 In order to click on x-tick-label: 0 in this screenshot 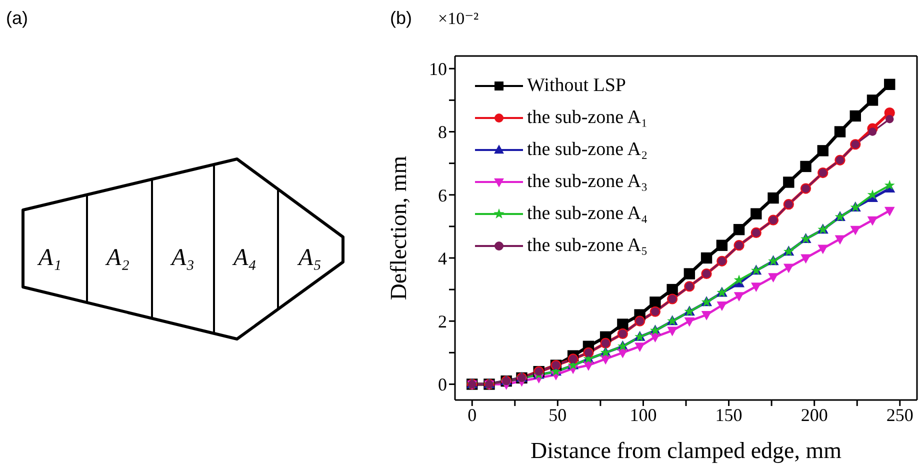, I will do `click(472, 414)`.